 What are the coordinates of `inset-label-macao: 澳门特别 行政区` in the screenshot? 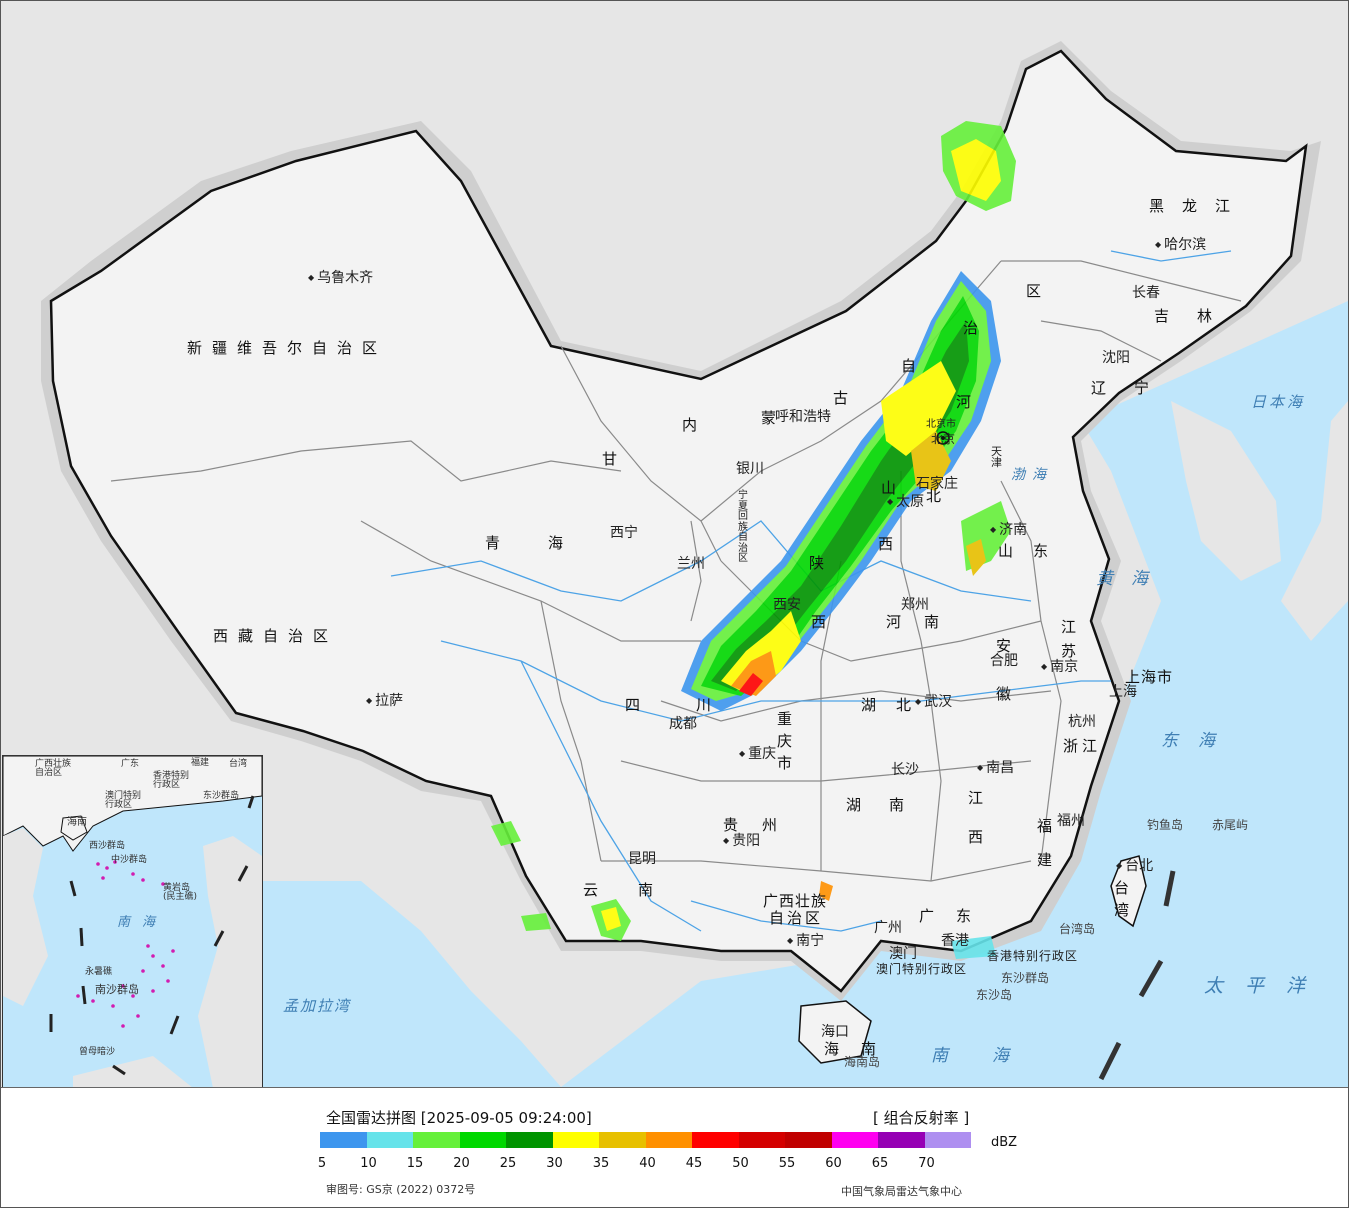 It's located at (123, 801).